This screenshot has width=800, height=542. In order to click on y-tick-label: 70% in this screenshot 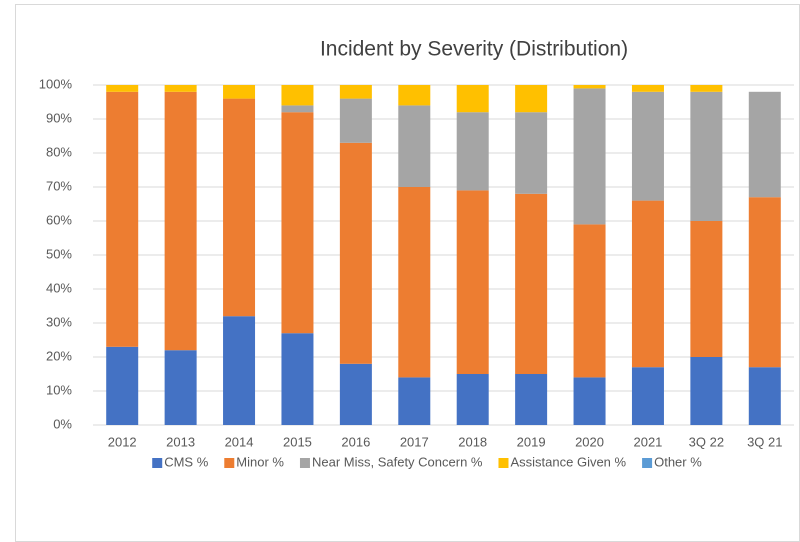, I will do `click(59, 185)`.